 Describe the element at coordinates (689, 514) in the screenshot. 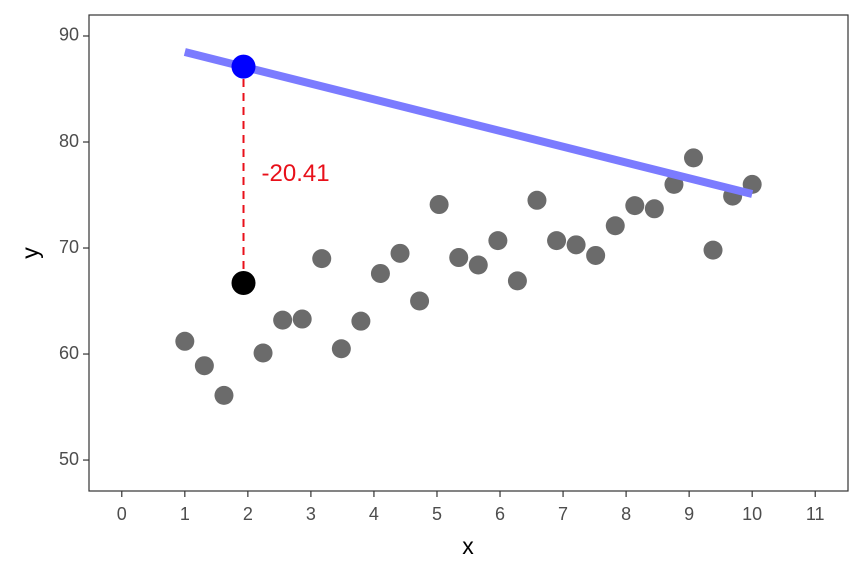

I see `x-tick-label: 9` at that location.